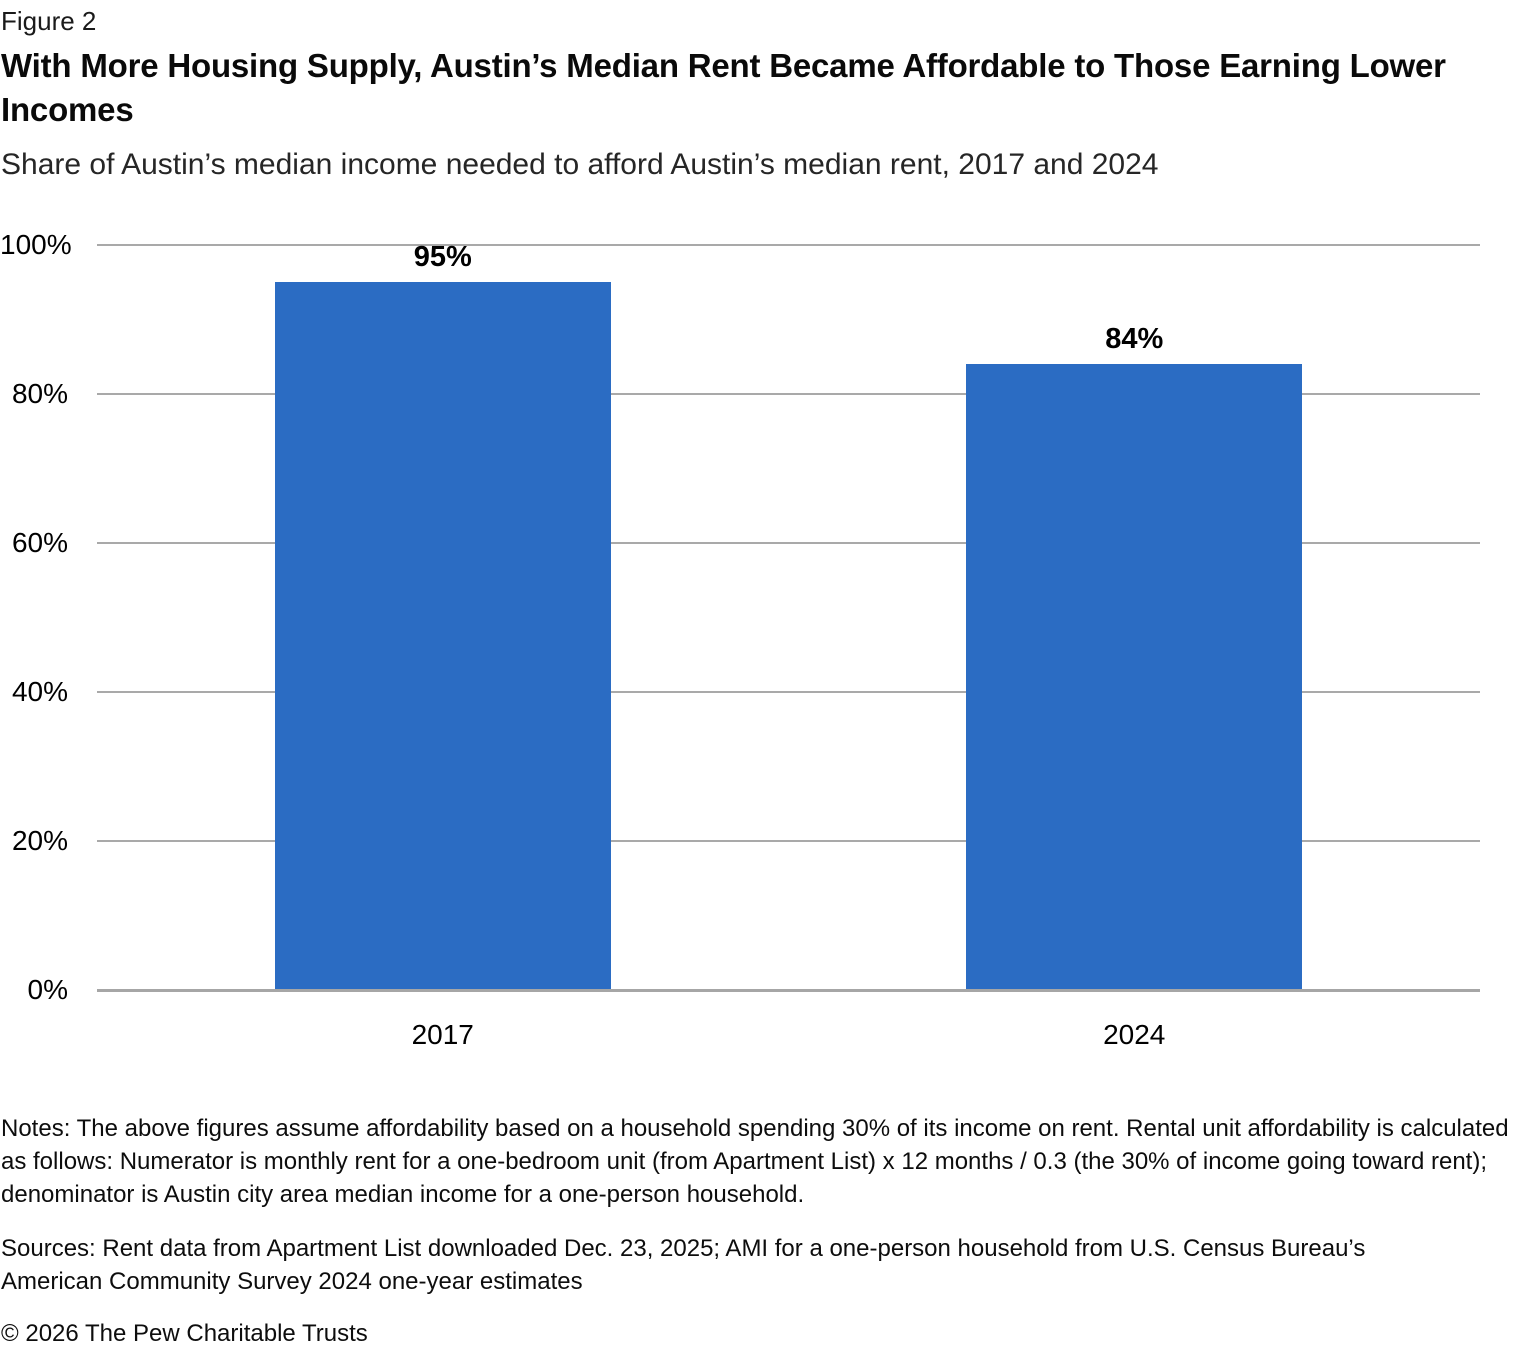  What do you see at coordinates (39, 542) in the screenshot?
I see `y-axis-tick-label: 60%` at bounding box center [39, 542].